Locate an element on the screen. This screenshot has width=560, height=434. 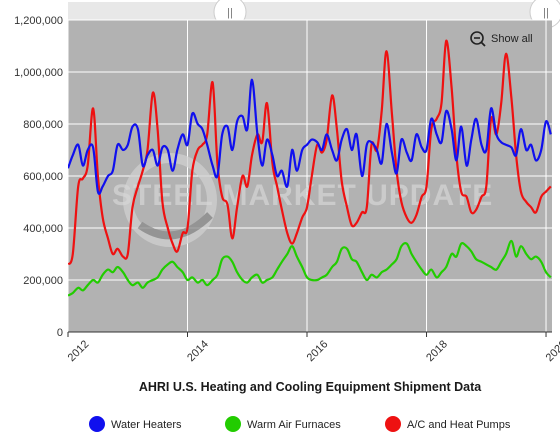
navigator-handle-left-glyph: || is located at coordinates (230, 13).